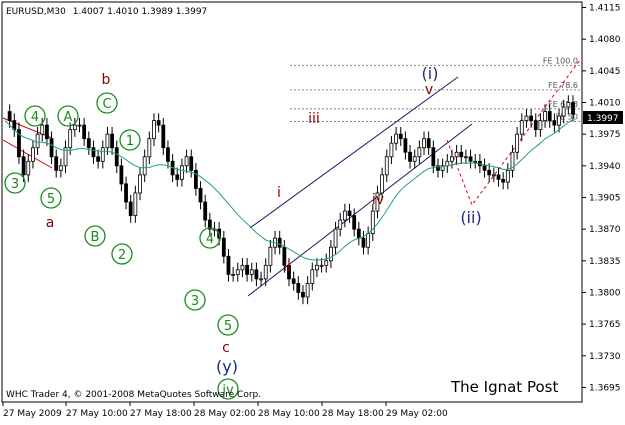 This screenshot has height=425, width=625. Describe the element at coordinates (228, 389) in the screenshot. I see `wave-label-circled: iv` at that location.